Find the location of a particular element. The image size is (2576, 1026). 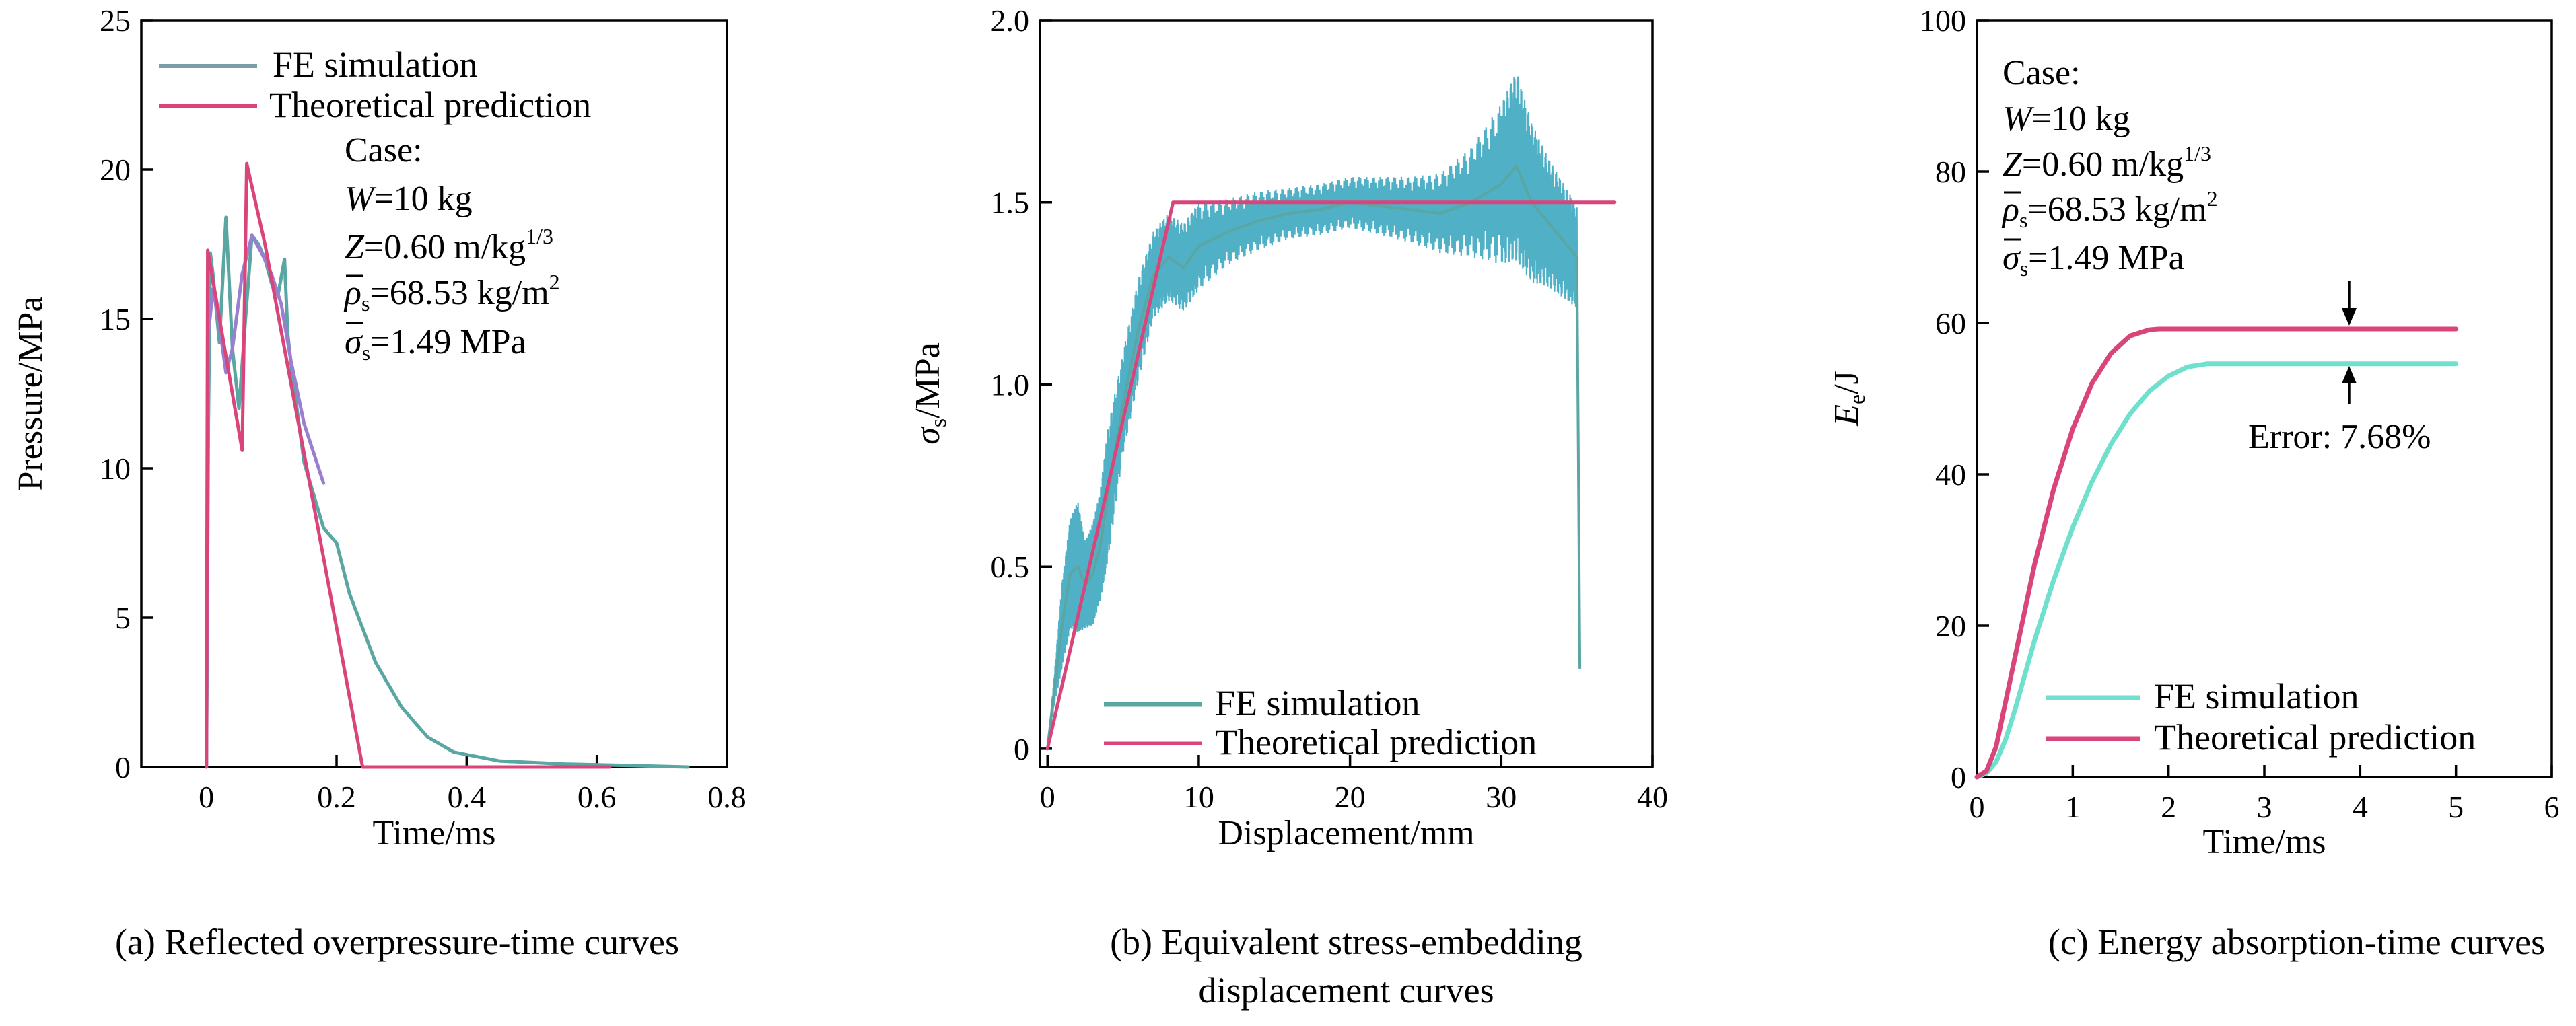

x-tick-label: 4 is located at coordinates (2360, 807).